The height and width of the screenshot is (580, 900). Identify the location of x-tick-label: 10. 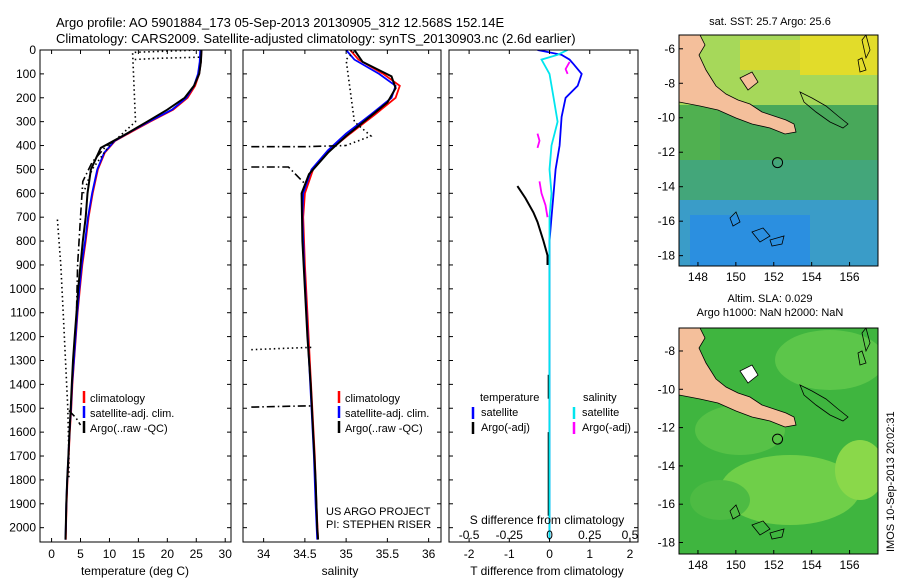
(110, 554).